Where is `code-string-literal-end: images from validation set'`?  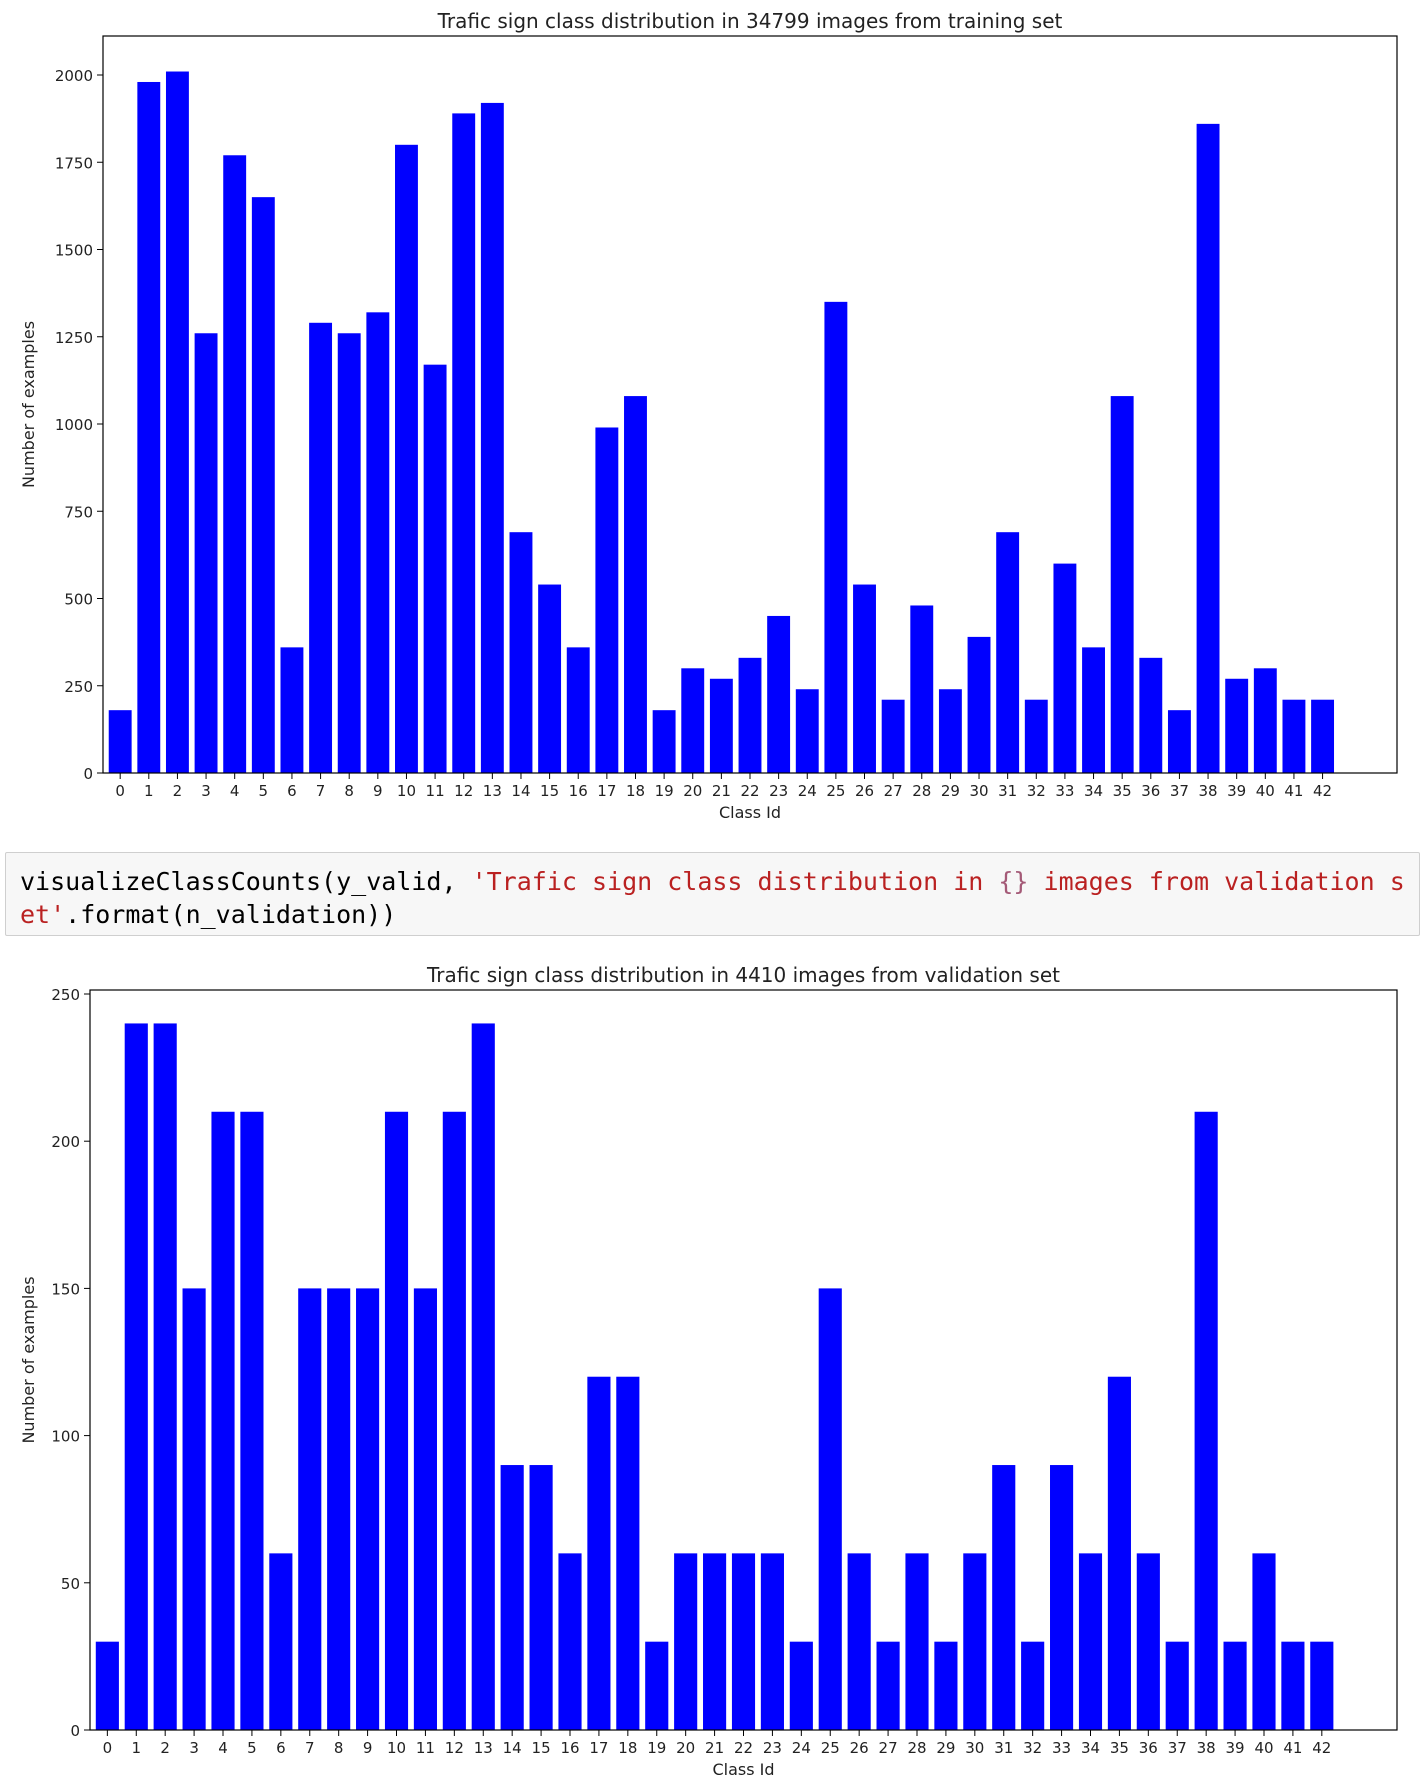
code-string-literal-end: images from validation set' is located at coordinates (712, 898).